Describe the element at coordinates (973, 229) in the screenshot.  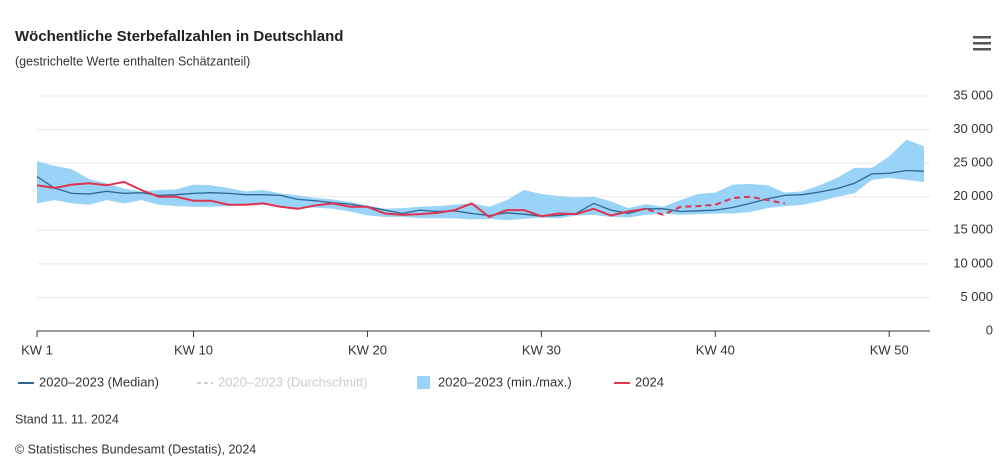
I see `y-tick-label: 15 000` at that location.